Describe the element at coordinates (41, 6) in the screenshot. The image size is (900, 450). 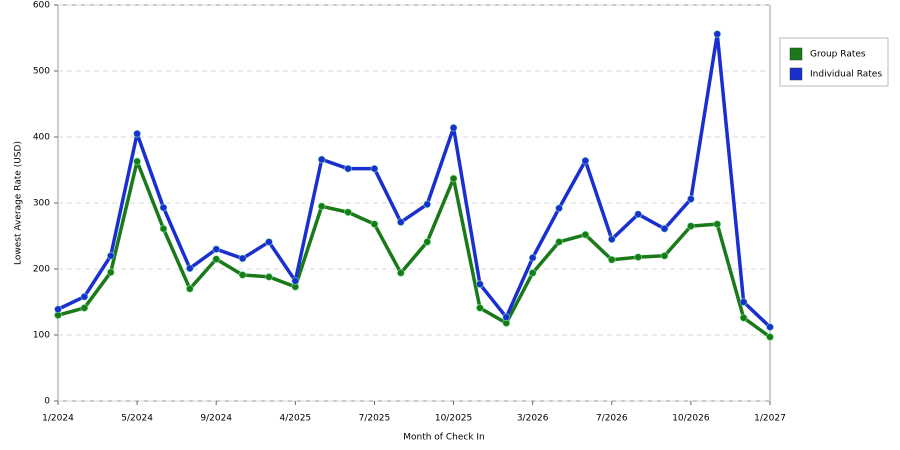
I see `y-tick-label: 600` at that location.